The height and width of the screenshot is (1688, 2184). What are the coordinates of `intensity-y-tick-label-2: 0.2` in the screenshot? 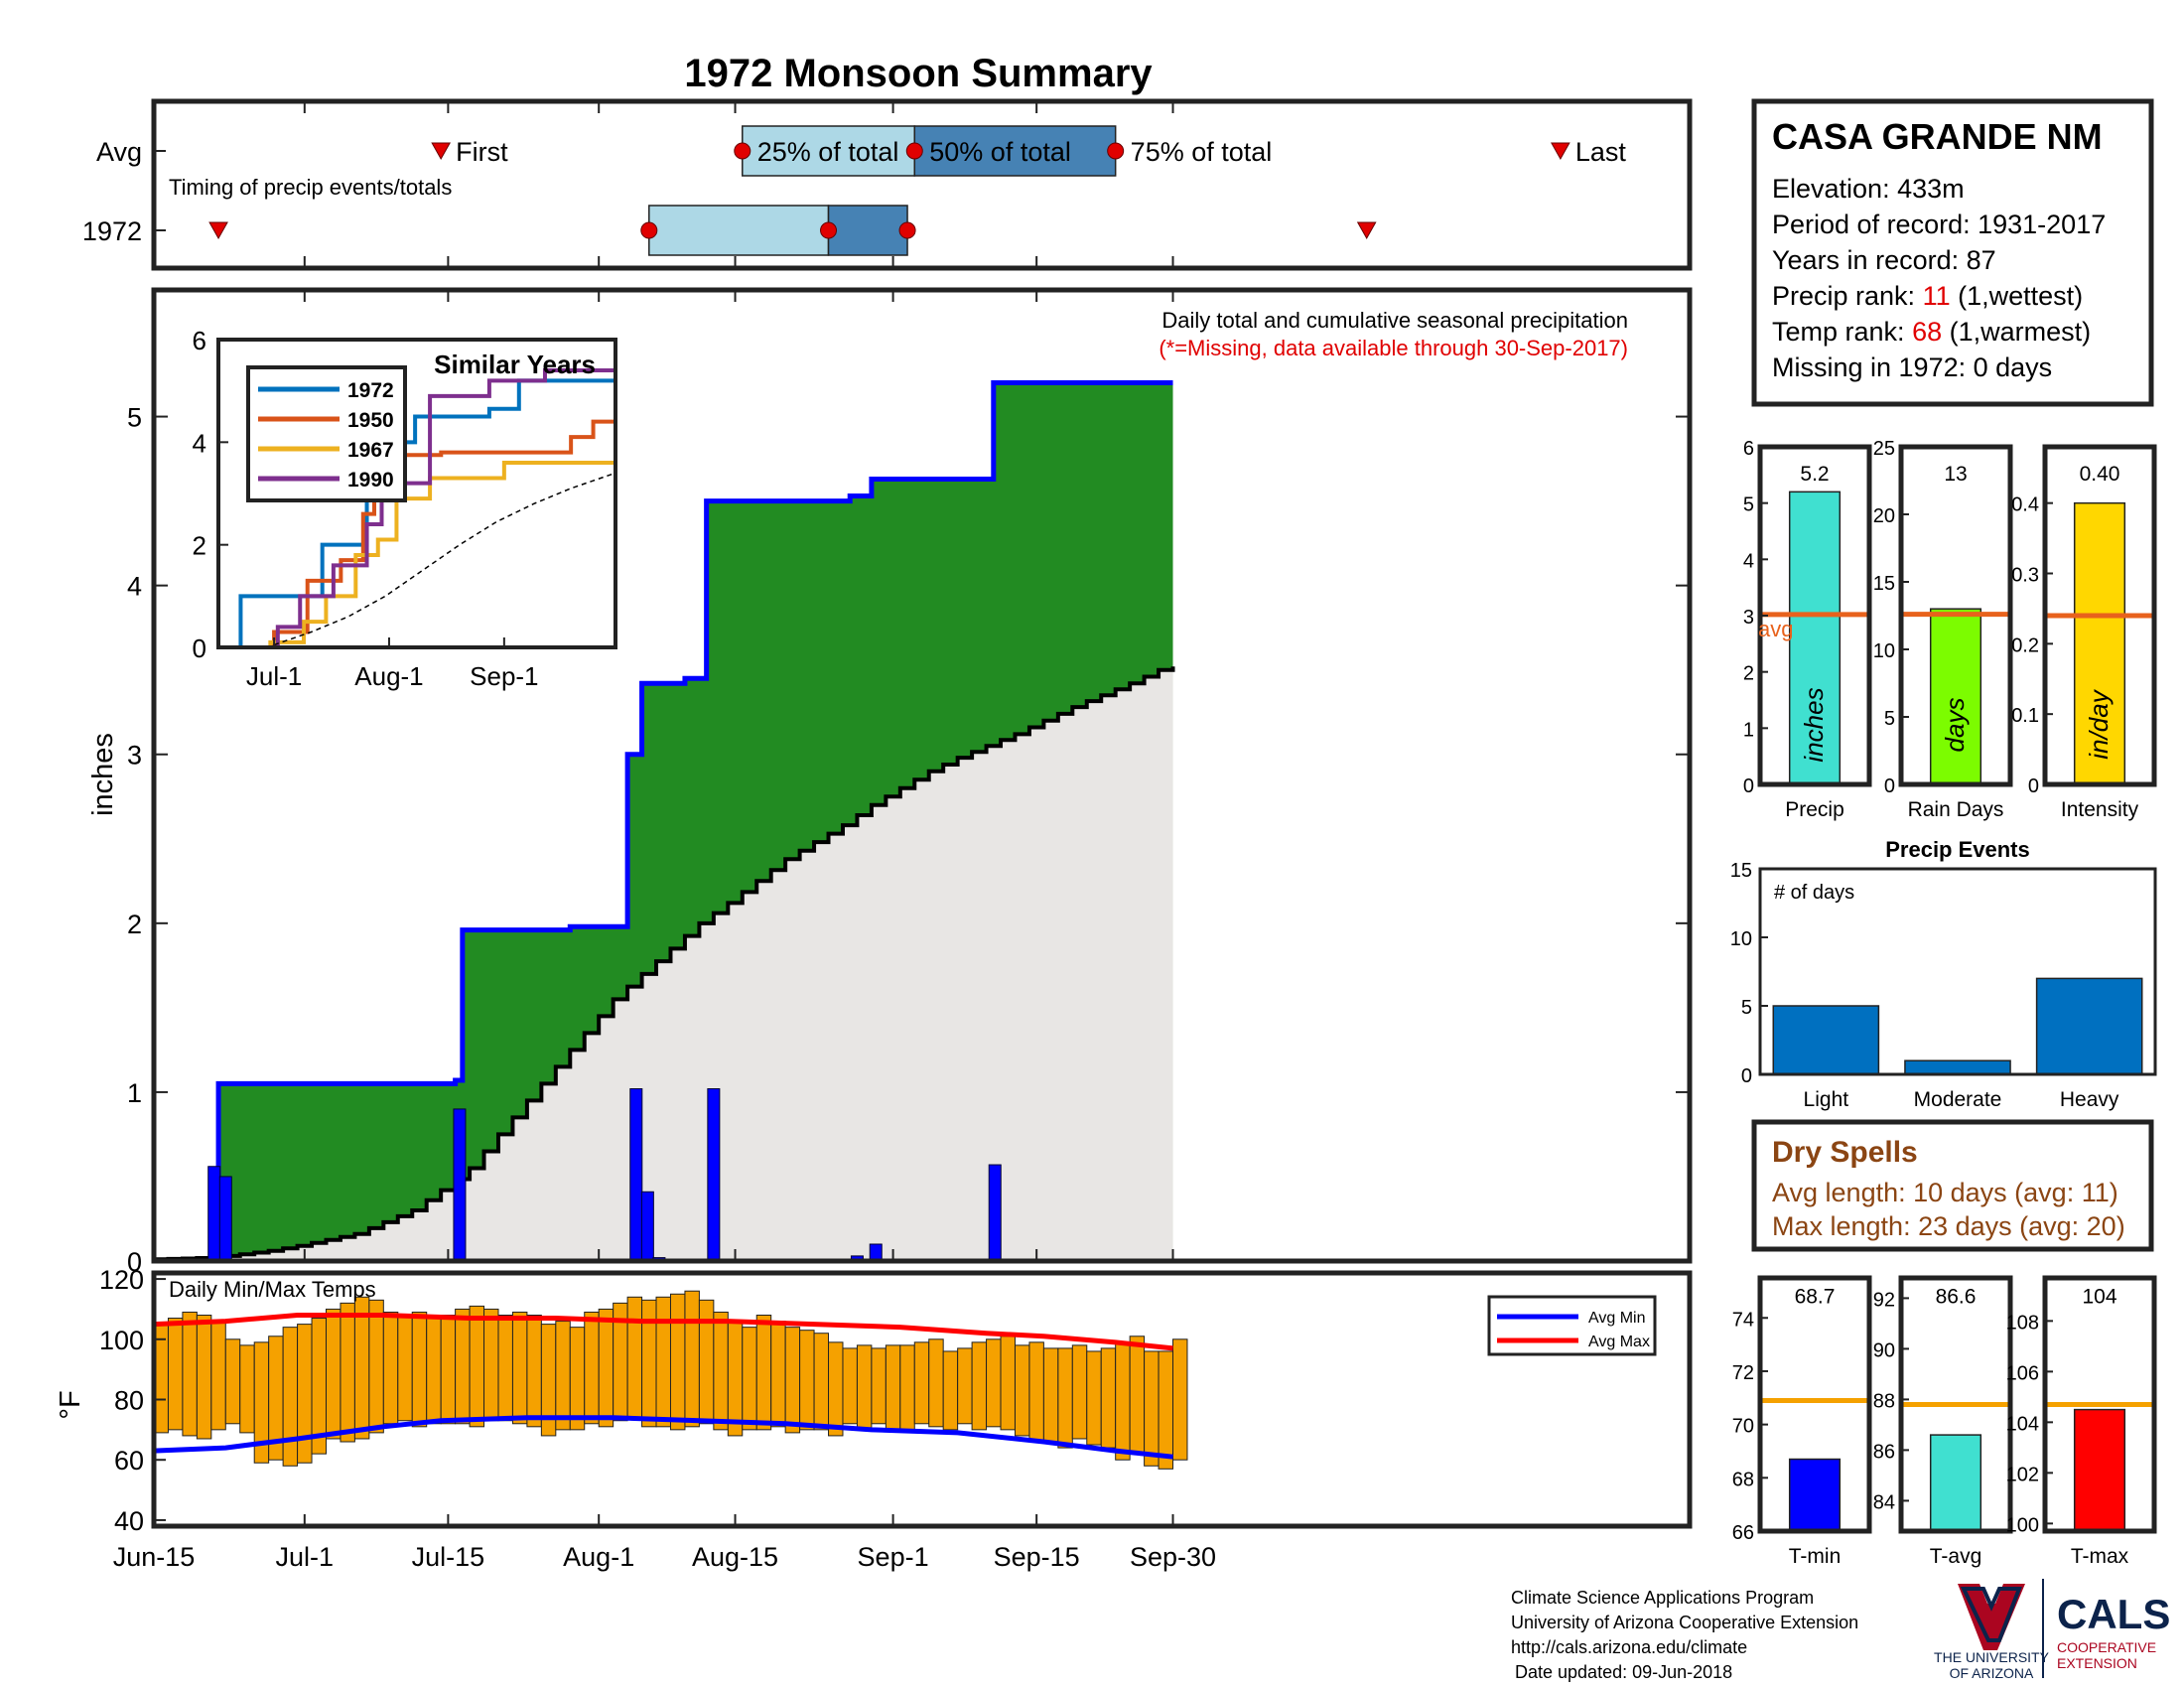 It's located at (2025, 645).